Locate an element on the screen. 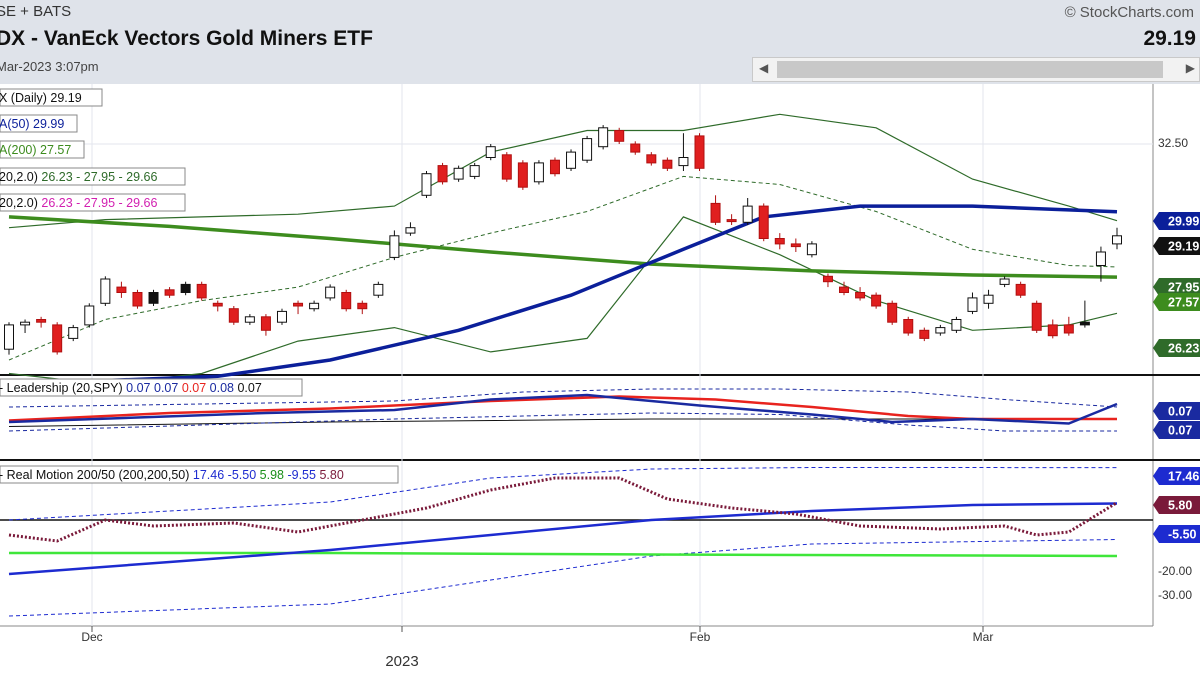  rm-dotted-line is located at coordinates (563, 509).